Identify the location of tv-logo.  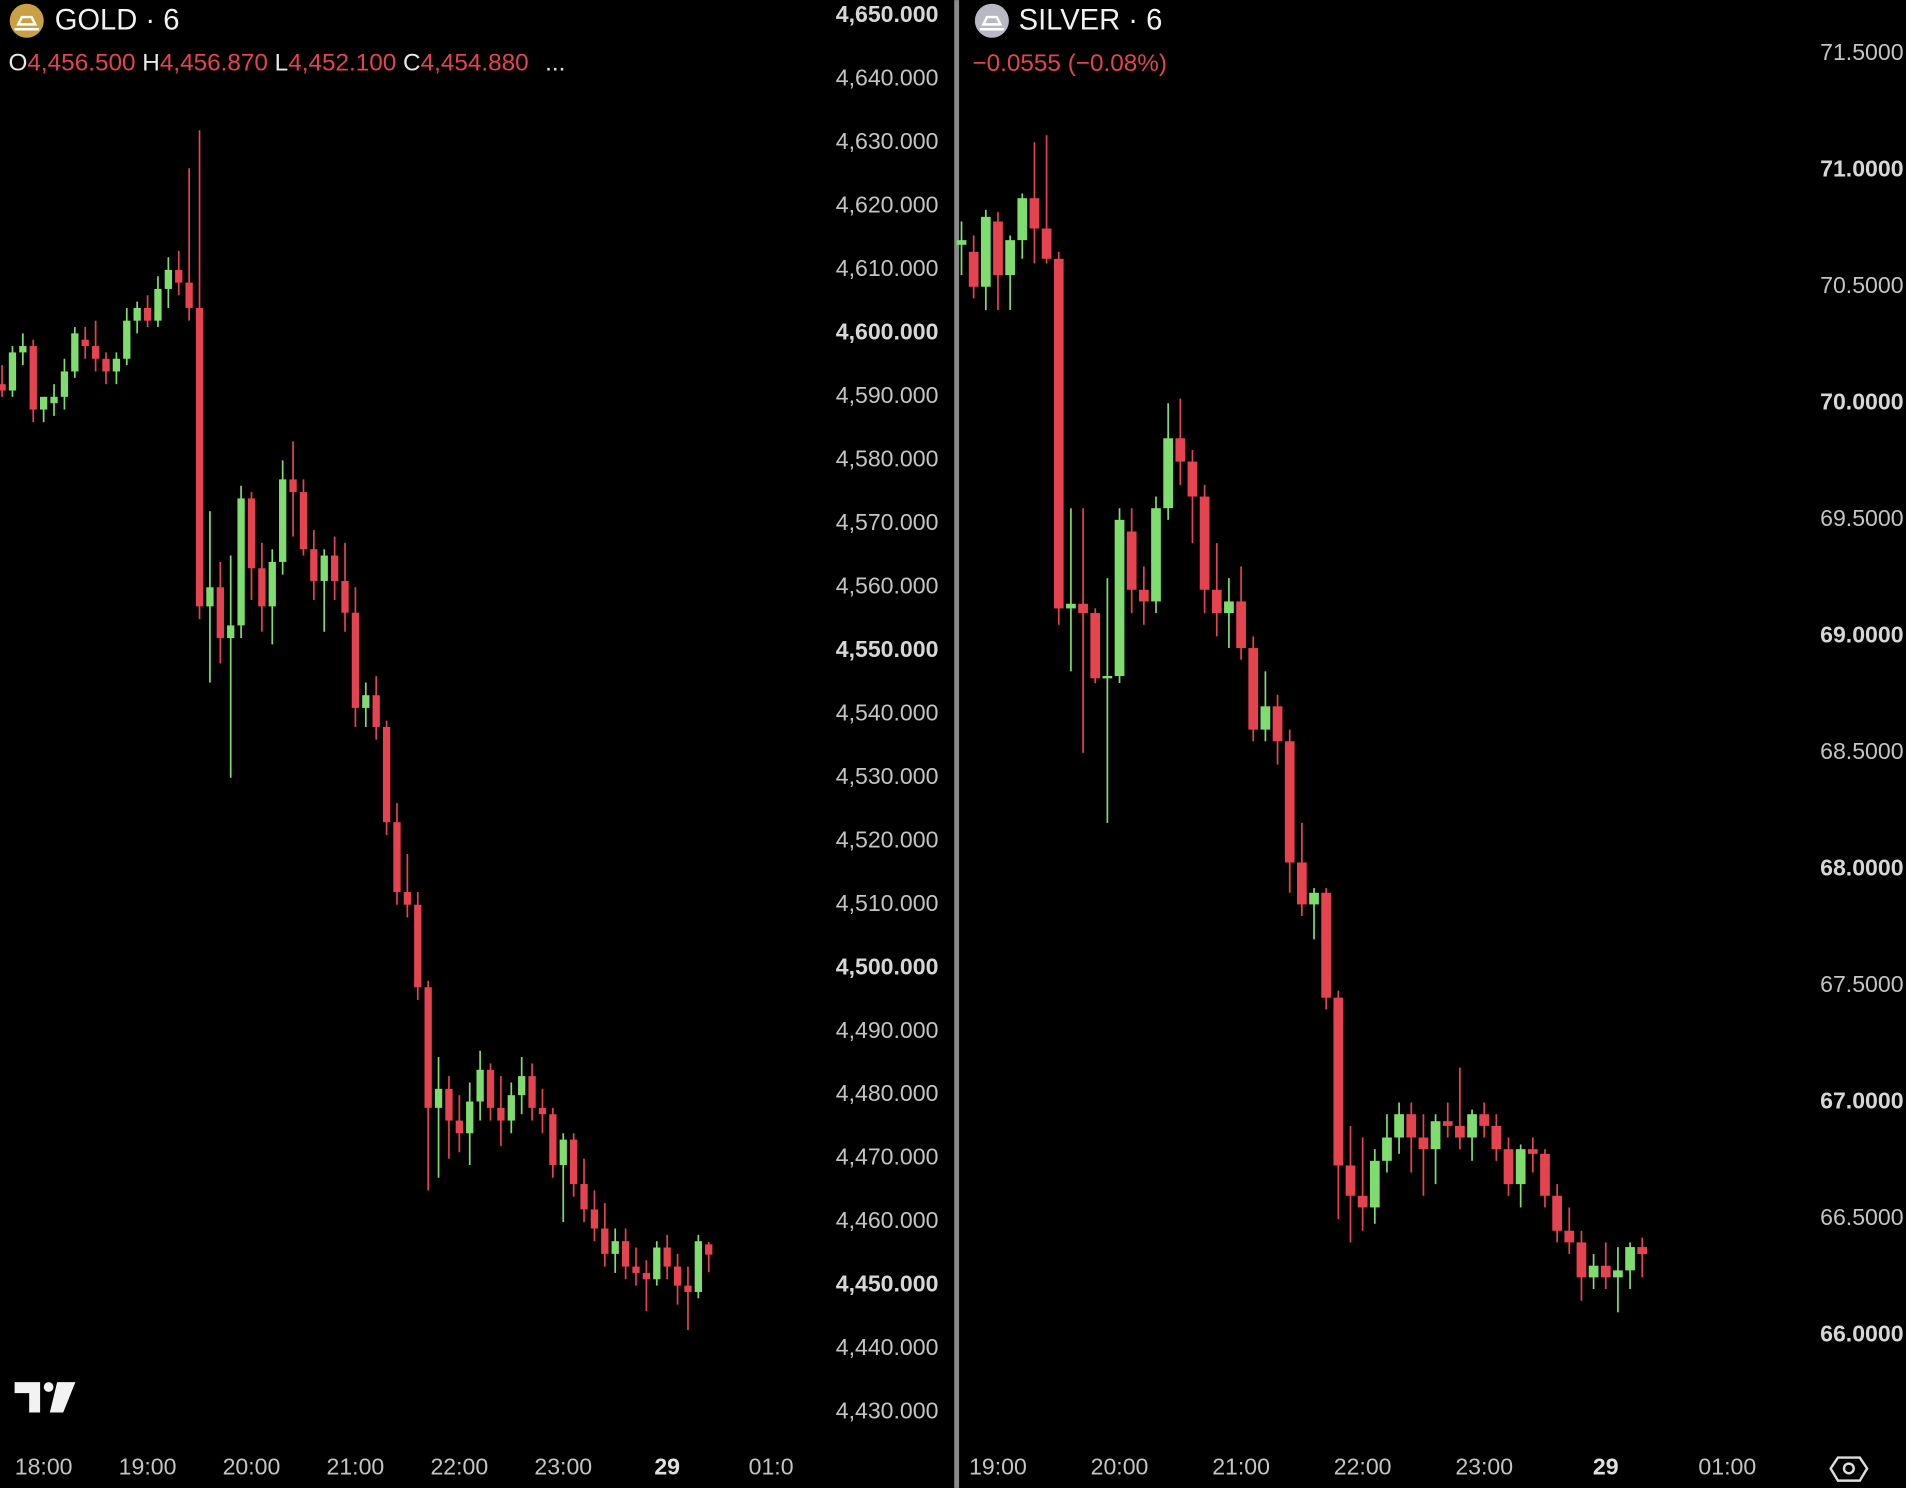
(45, 1397).